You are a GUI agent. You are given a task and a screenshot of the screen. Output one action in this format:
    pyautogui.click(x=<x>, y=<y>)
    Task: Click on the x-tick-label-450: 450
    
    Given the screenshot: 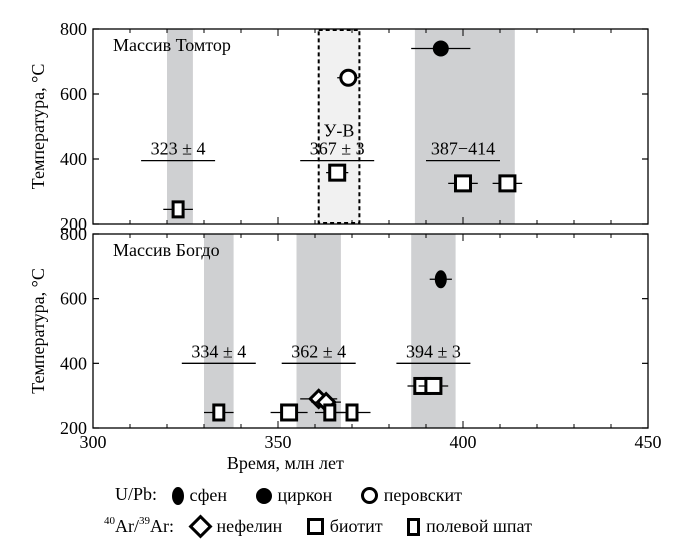 What is the action you would take?
    pyautogui.click(x=648, y=442)
    